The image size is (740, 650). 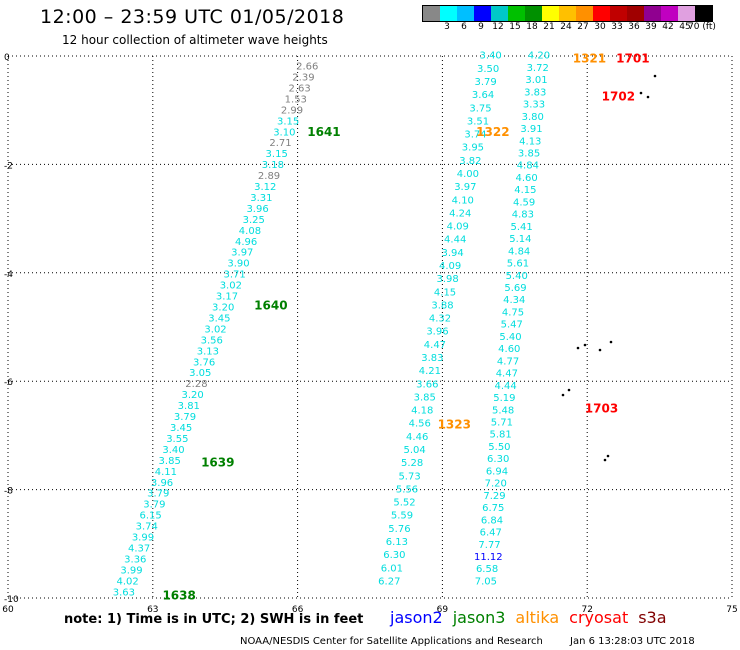 I want to click on wave-height-value: 5.28, so click(x=412, y=463).